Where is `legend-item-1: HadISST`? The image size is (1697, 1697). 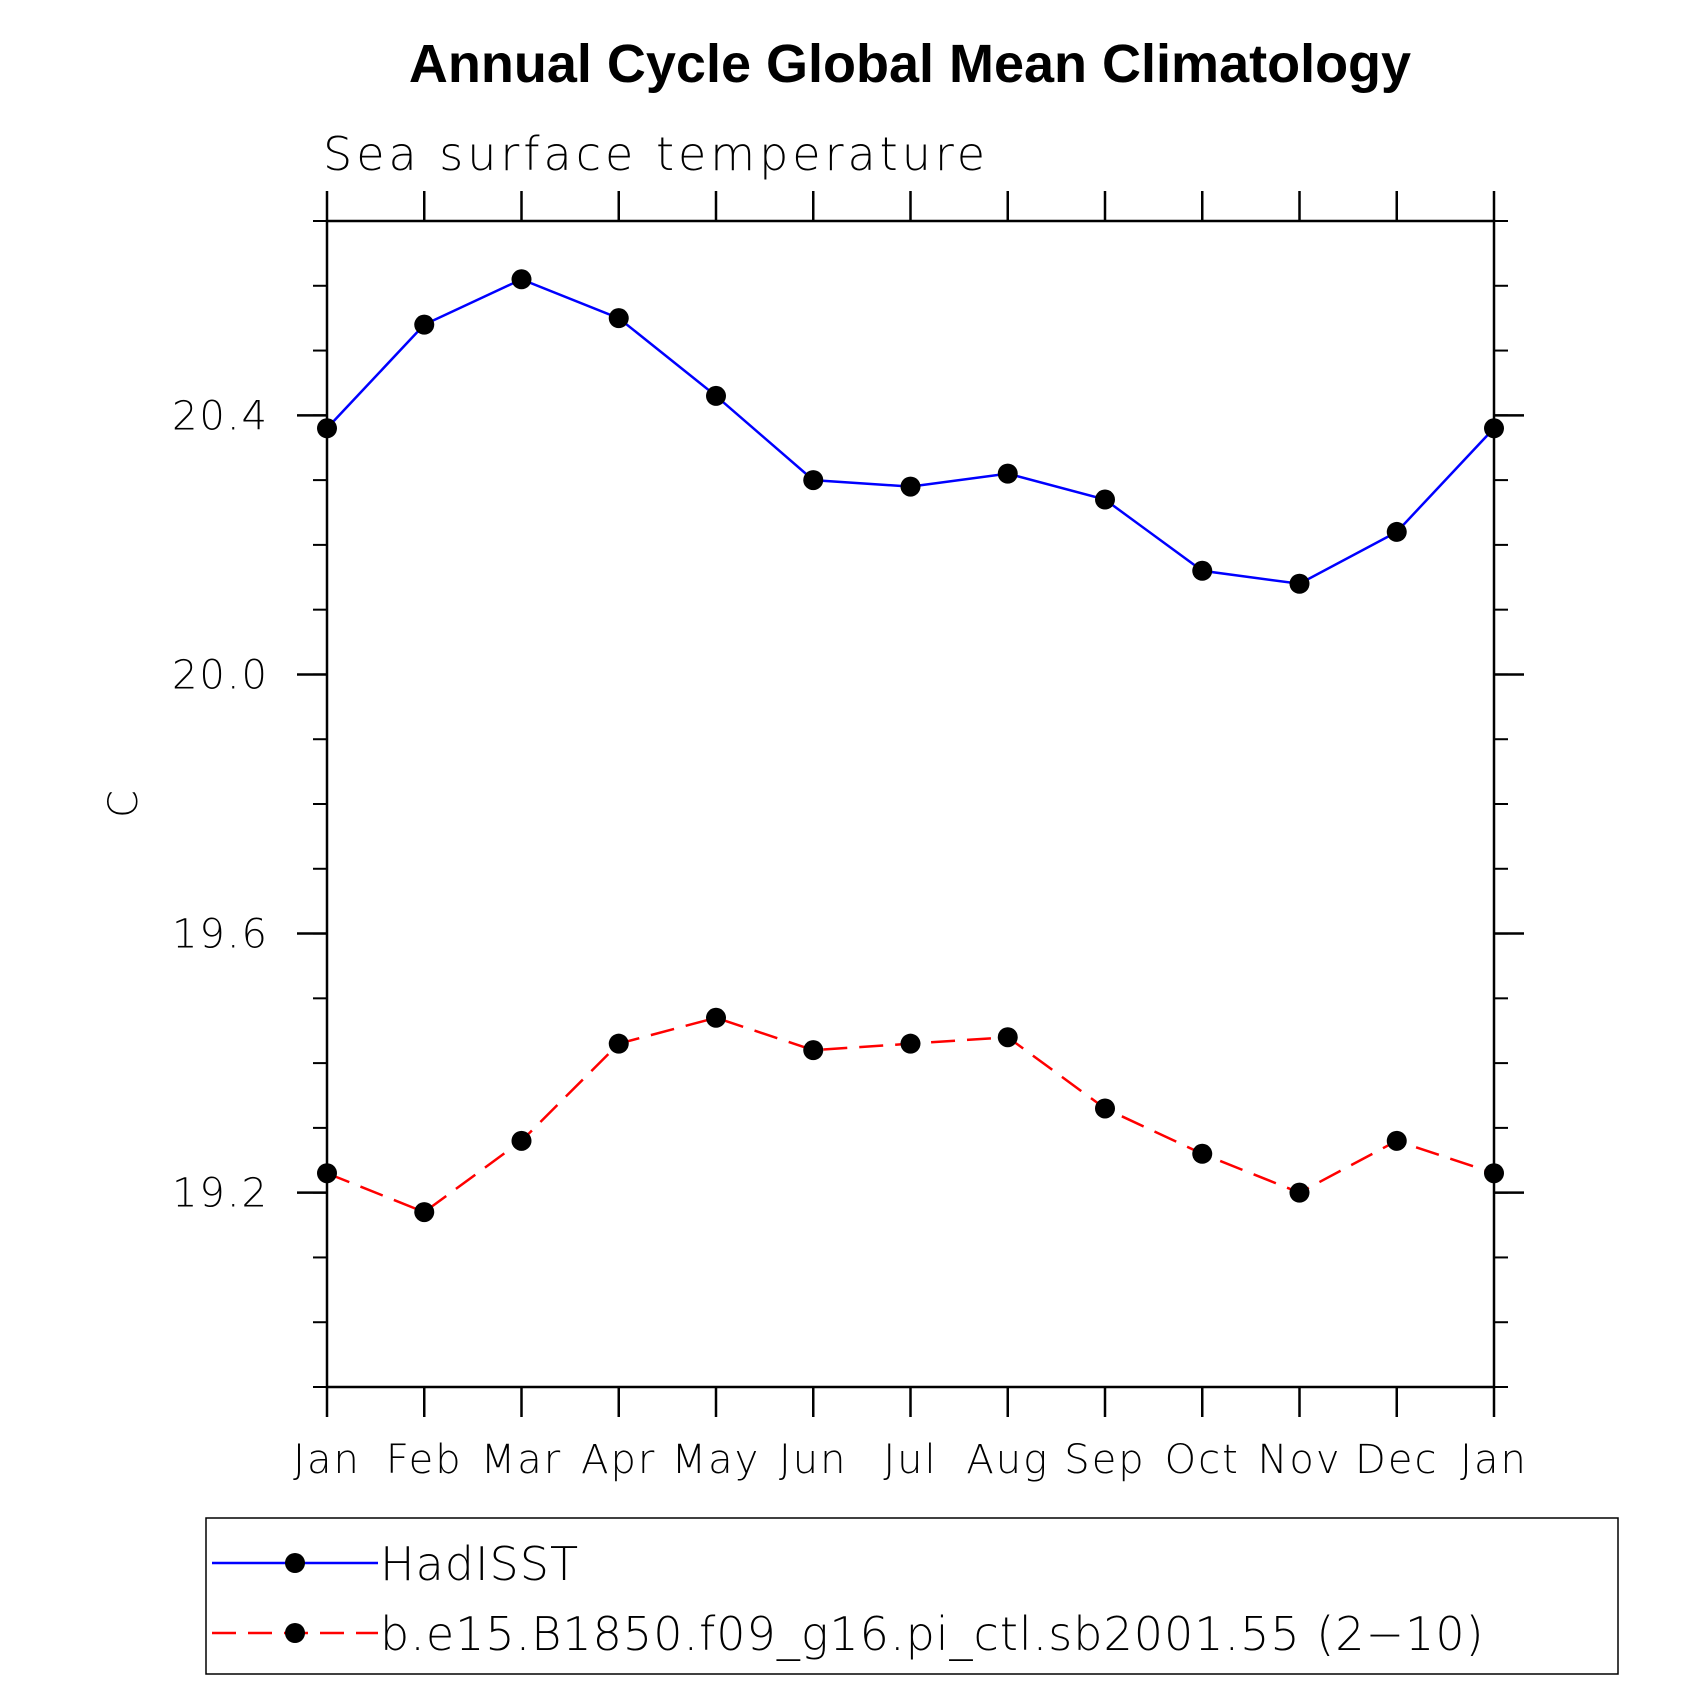 legend-item-1: HadISST is located at coordinates (395, 1564).